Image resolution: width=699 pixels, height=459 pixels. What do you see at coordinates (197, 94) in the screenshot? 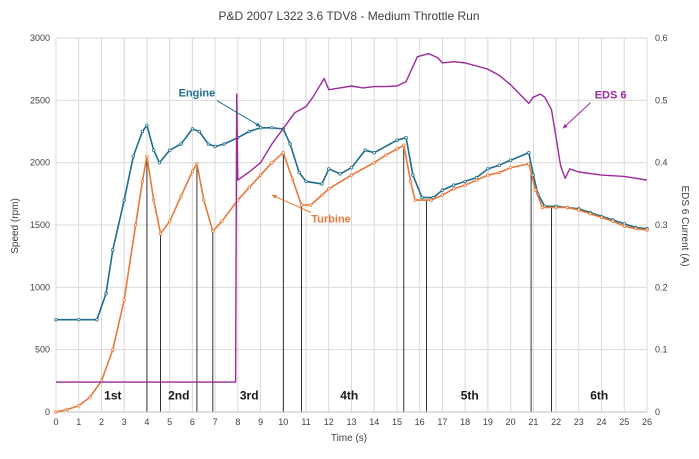
I see `annotation-label: Engine` at bounding box center [197, 94].